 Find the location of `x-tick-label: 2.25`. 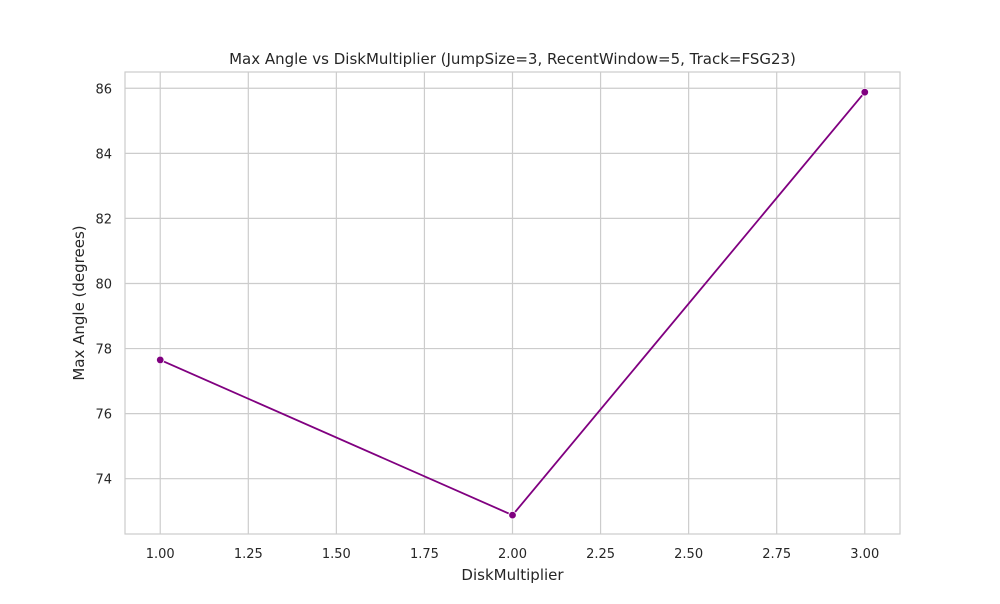

x-tick-label: 2.25 is located at coordinates (600, 554).